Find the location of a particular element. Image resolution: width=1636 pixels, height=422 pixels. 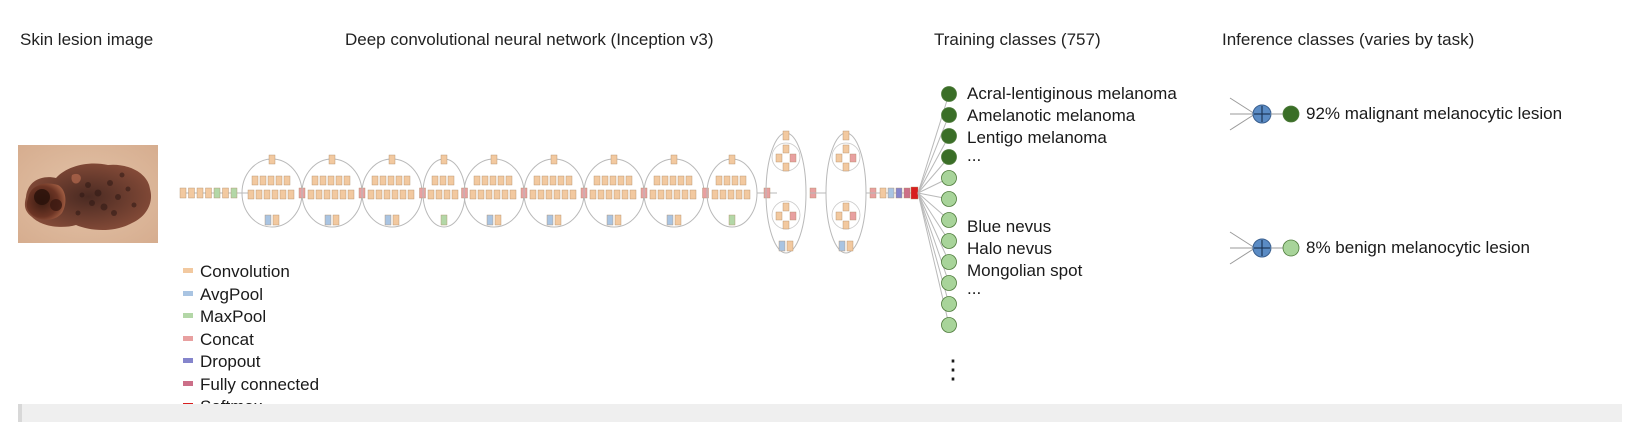

dropout-layer is located at coordinates (899, 193).